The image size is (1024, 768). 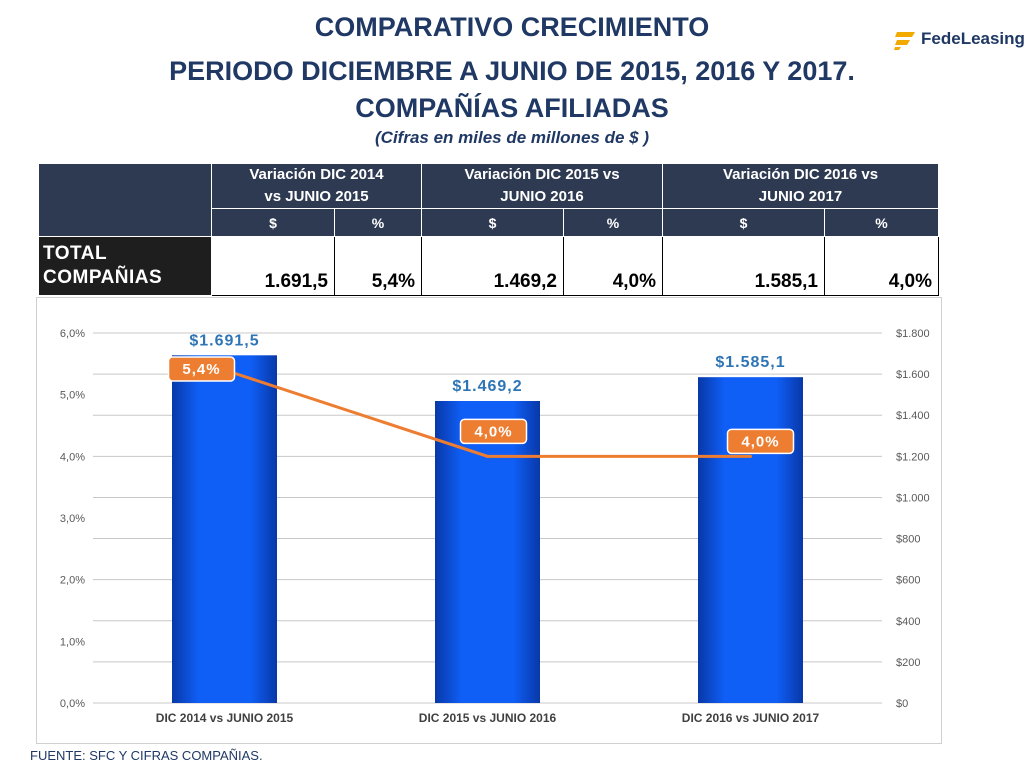 What do you see at coordinates (913, 375) in the screenshot?
I see `right-axis-tick-label: $1.600` at bounding box center [913, 375].